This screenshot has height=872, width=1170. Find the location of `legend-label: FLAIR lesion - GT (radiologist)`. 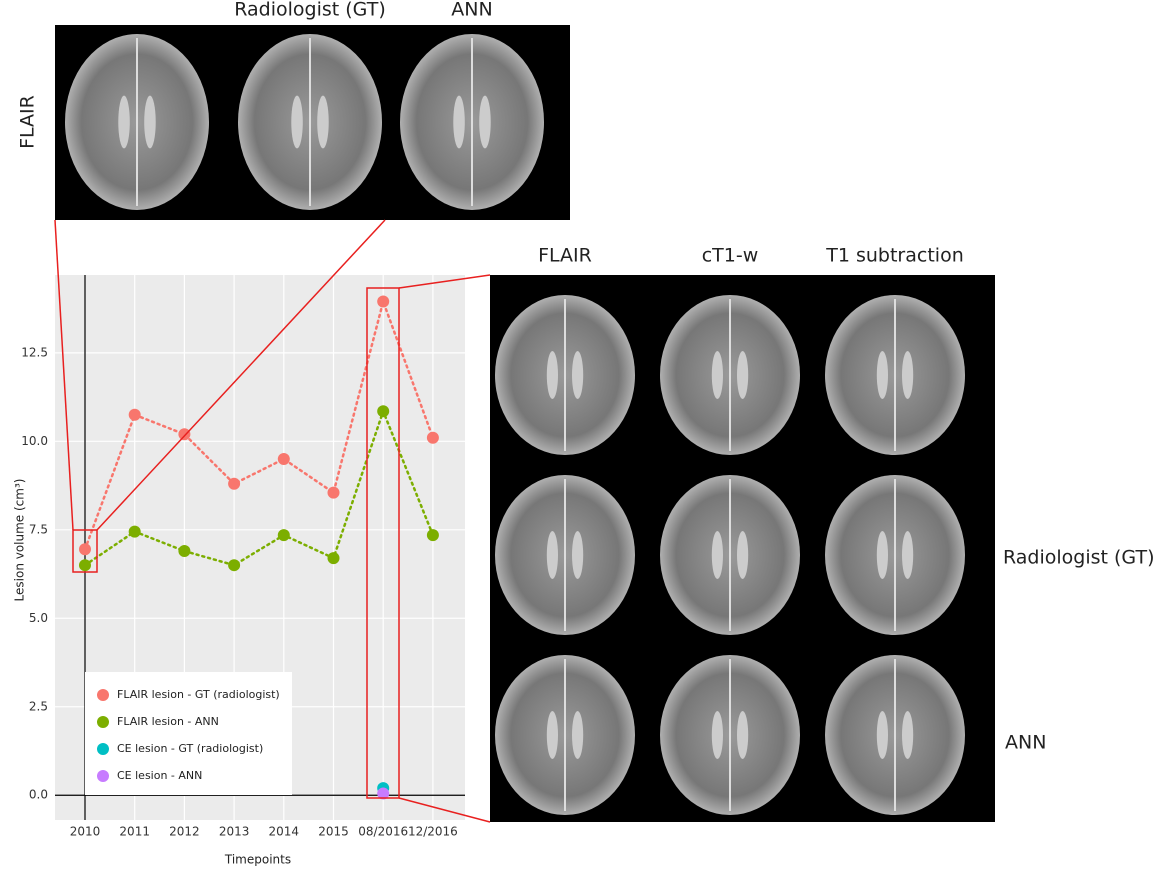

legend-label: FLAIR lesion - GT (radiologist) is located at coordinates (198, 694).